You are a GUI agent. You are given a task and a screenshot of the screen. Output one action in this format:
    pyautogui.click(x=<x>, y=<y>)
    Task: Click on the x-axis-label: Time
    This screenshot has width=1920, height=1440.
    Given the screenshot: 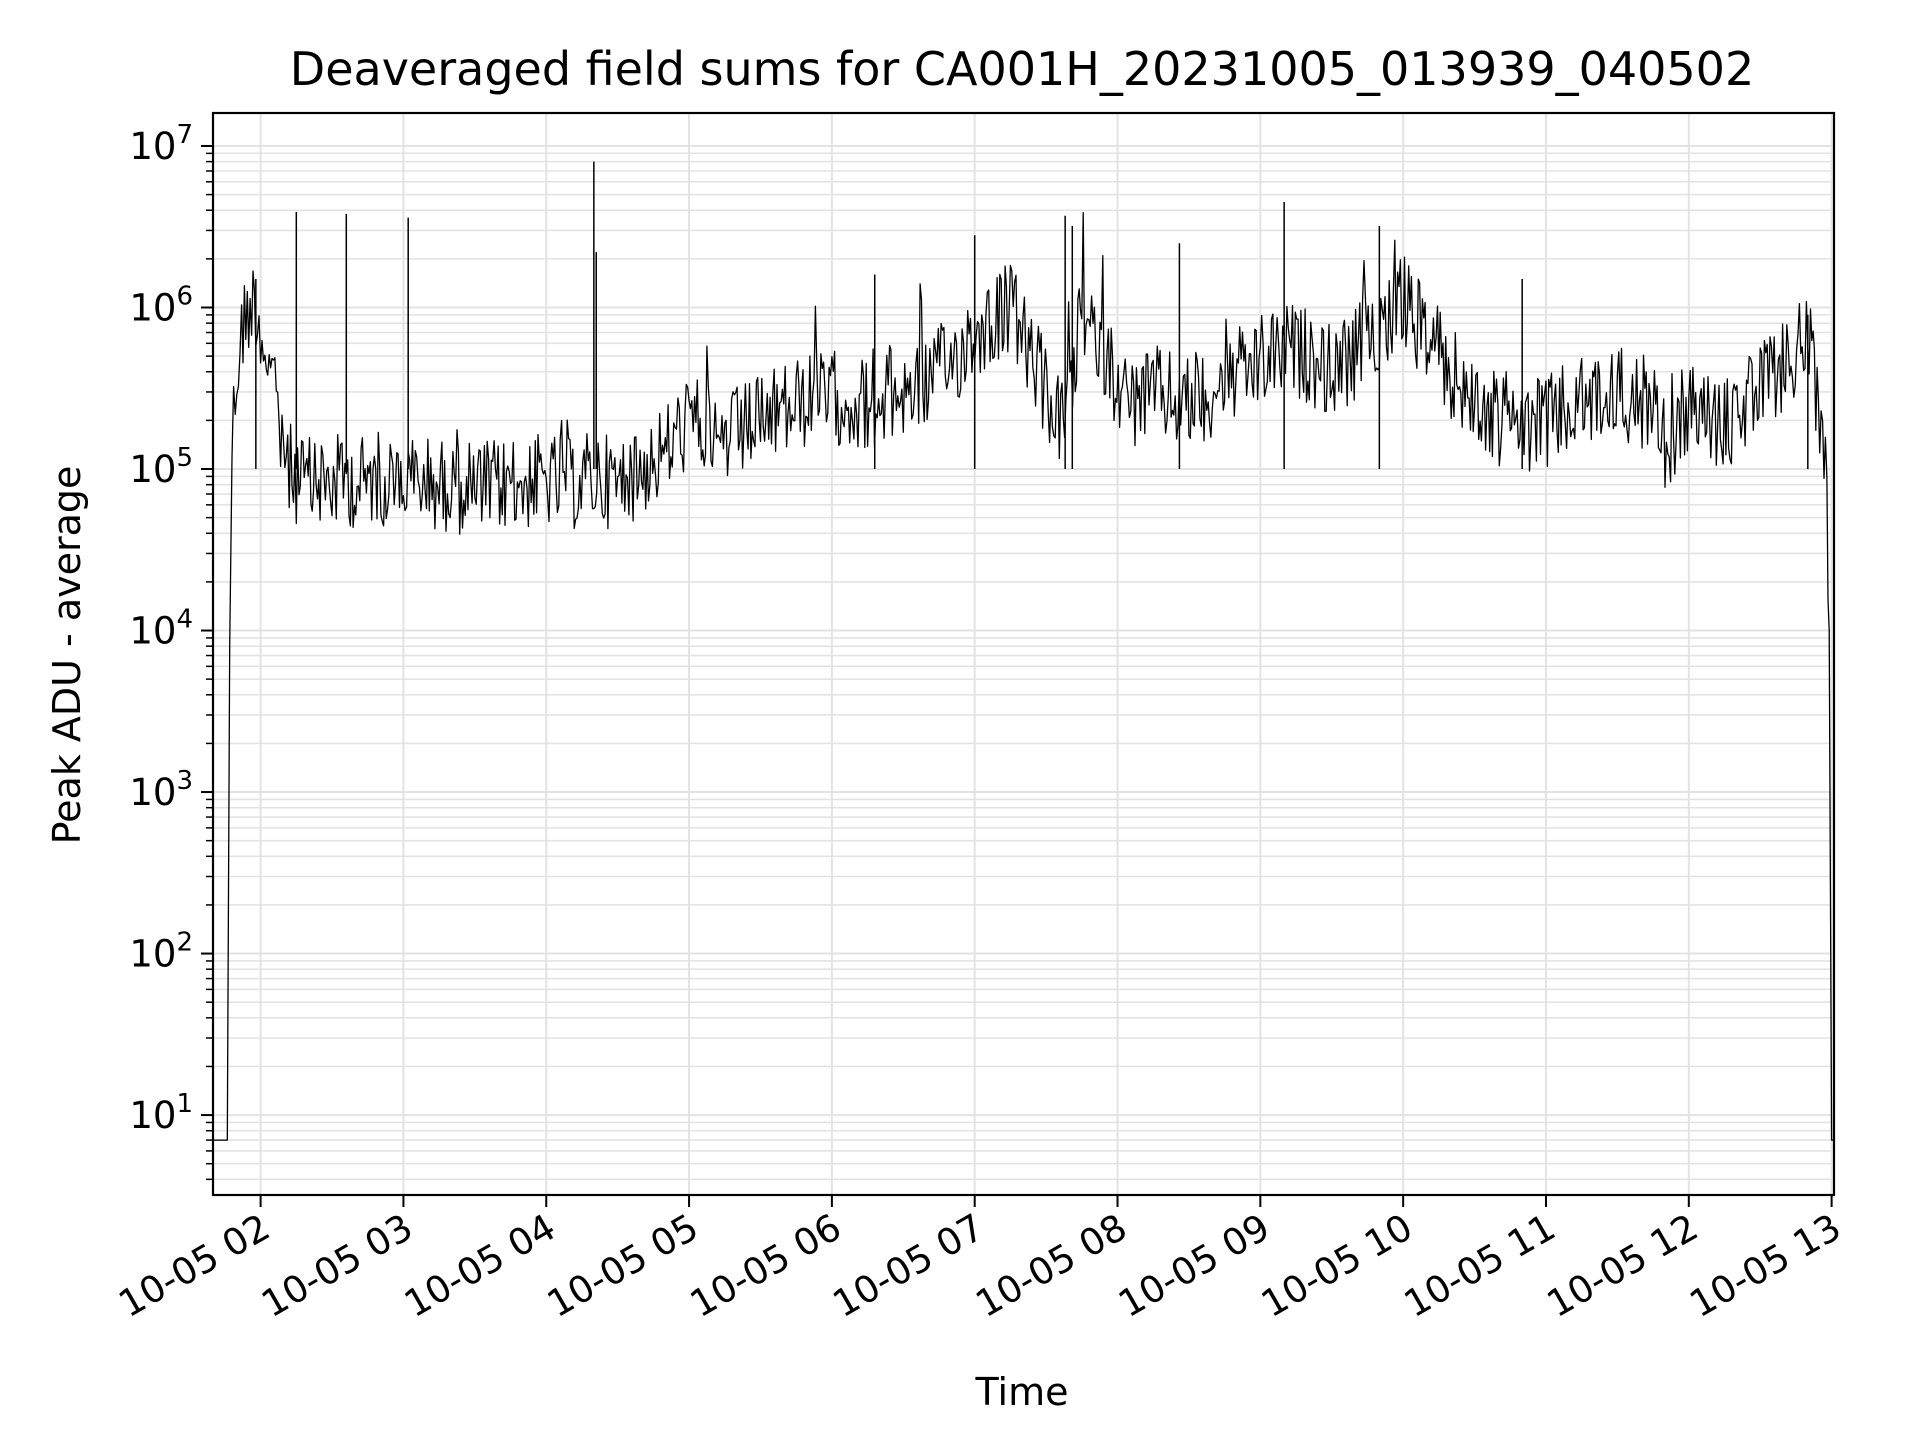 What is the action you would take?
    pyautogui.click(x=1022, y=1392)
    